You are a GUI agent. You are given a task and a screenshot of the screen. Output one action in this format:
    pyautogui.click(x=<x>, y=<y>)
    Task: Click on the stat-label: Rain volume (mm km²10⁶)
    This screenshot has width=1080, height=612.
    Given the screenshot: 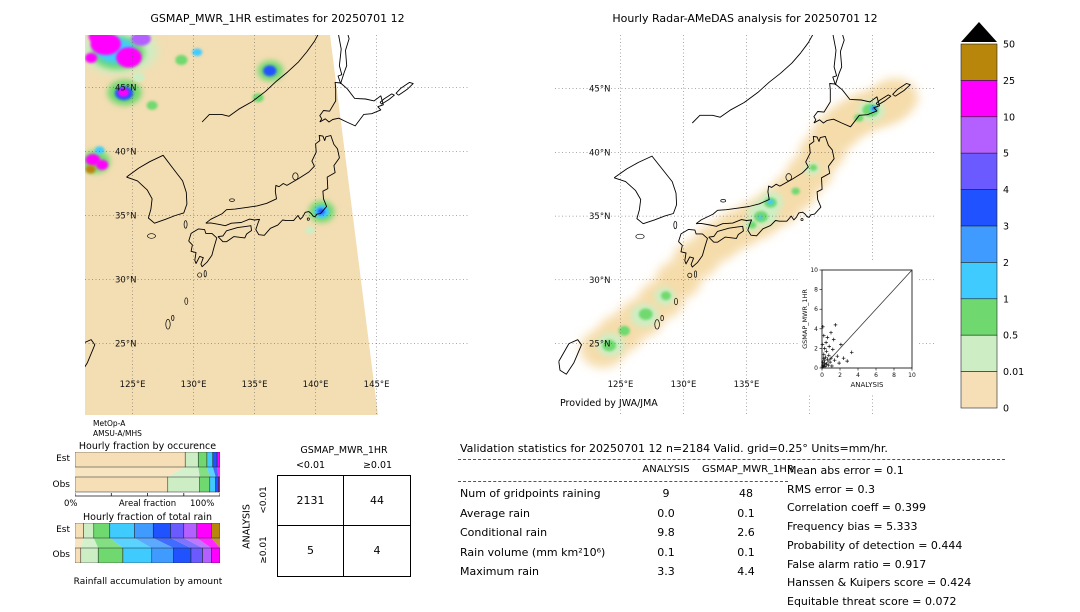 What is the action you would take?
    pyautogui.click(x=533, y=552)
    